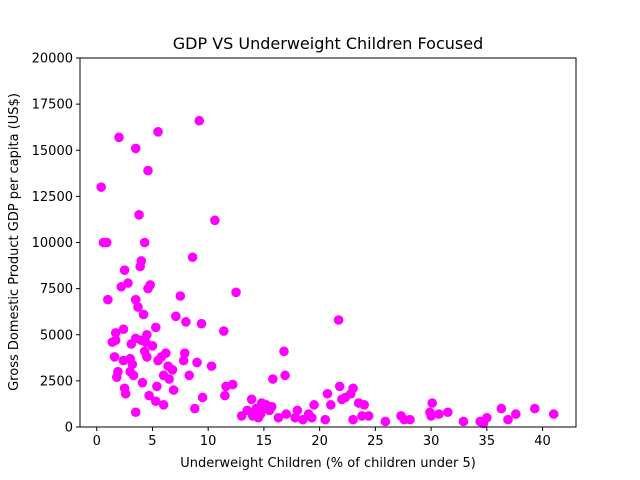 This screenshot has height=480, width=640. What do you see at coordinates (69, 428) in the screenshot?
I see `y-tick-label: 0` at bounding box center [69, 428].